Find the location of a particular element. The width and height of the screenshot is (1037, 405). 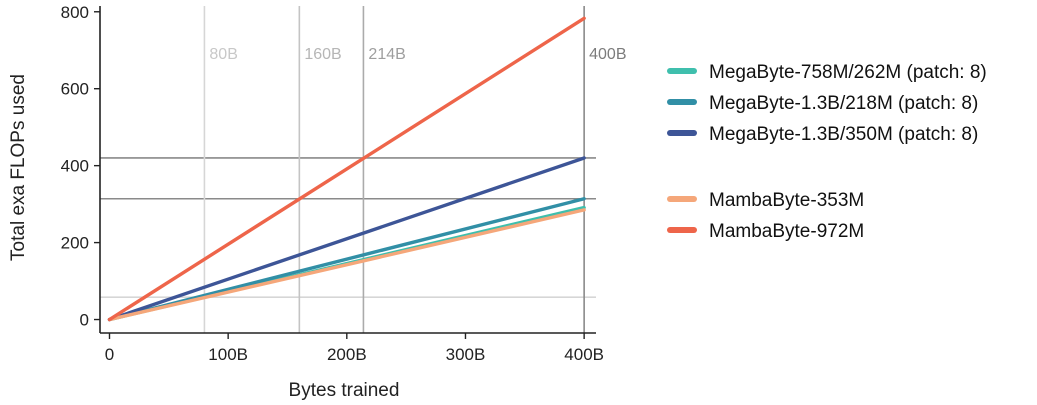

x-tick-label: 300B is located at coordinates (466, 354).